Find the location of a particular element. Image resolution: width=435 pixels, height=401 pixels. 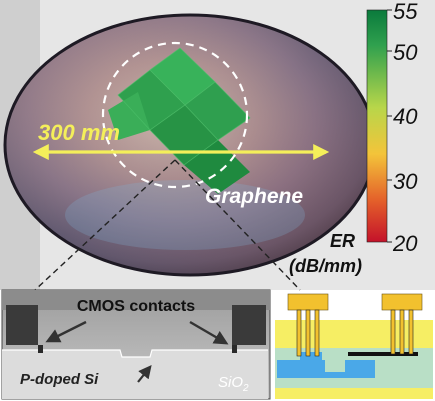

sem-substrate is located at coordinates (135, 374).